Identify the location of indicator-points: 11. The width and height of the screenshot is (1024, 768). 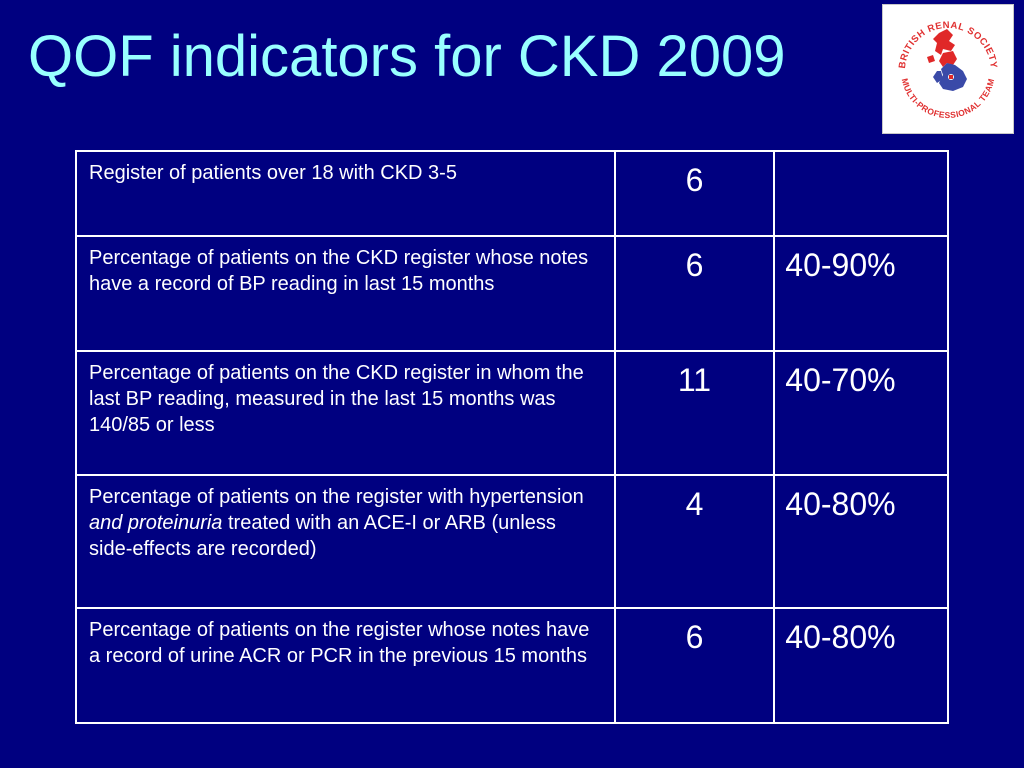
(694, 413).